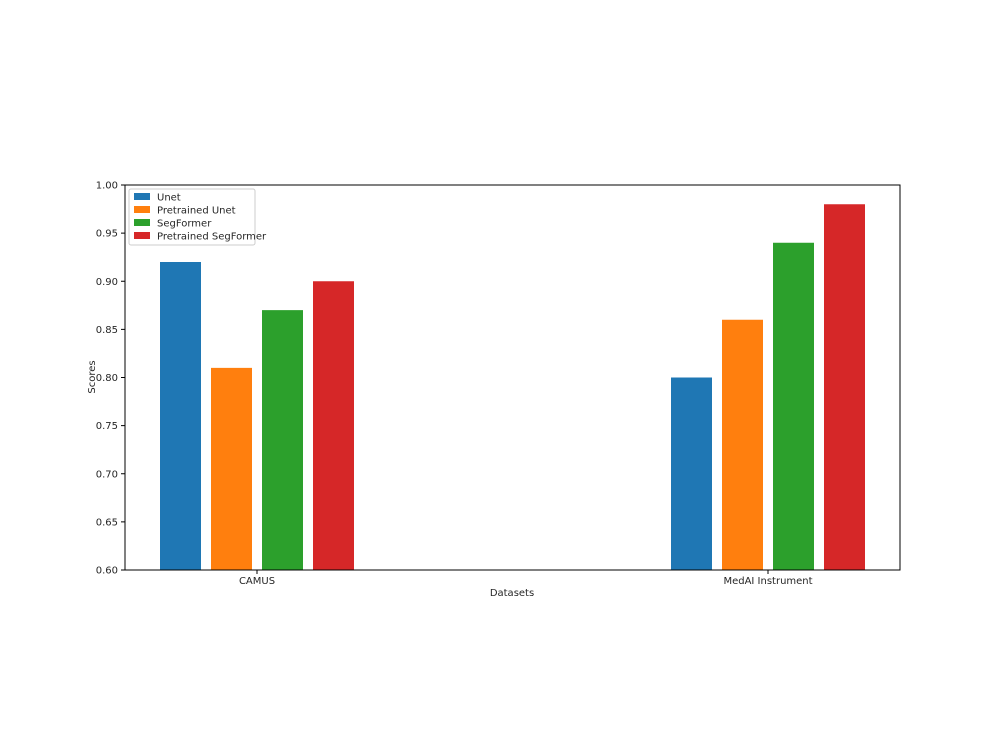 The width and height of the screenshot is (1000, 750). I want to click on y-tick-label: 1.00, so click(107, 186).